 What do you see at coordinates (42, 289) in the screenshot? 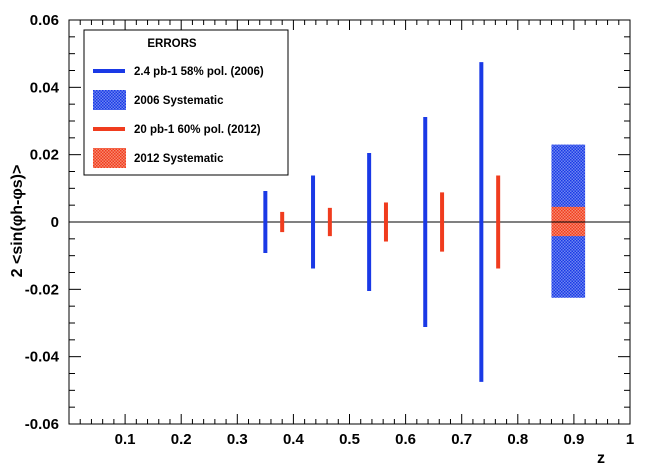
I see `y-tick-label: -0.02` at bounding box center [42, 289].